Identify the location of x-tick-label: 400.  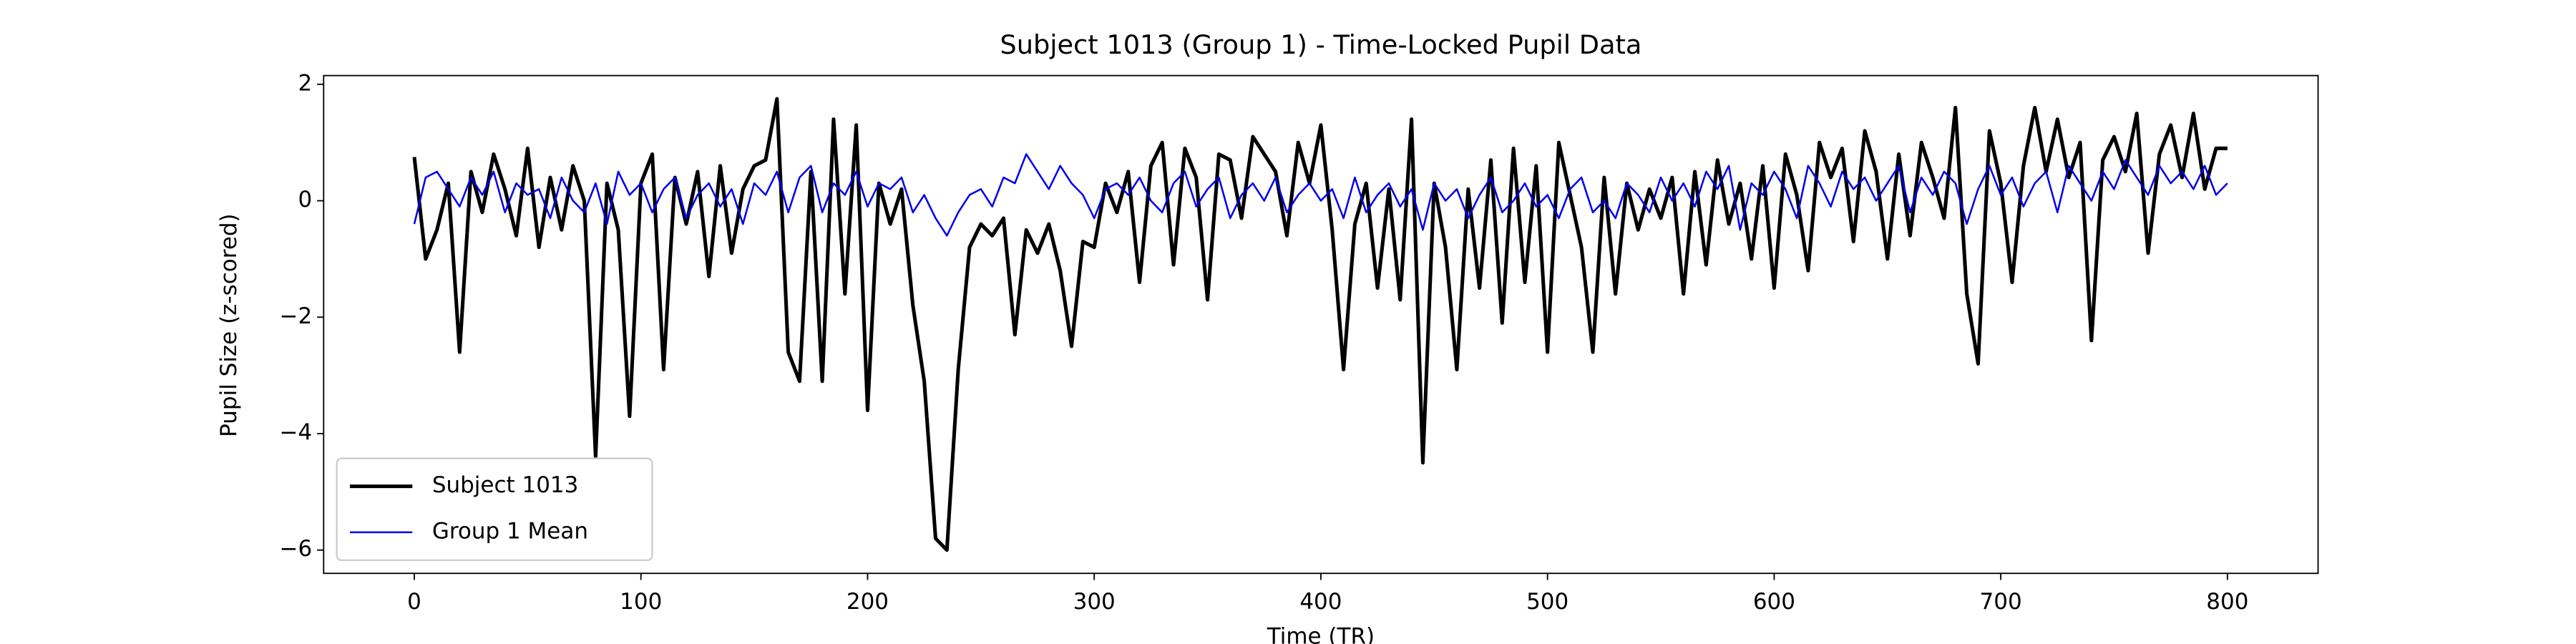
(1320, 602).